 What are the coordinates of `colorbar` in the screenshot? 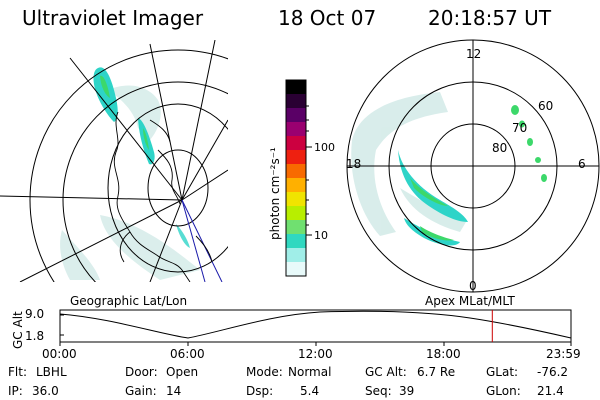 It's located at (296, 178).